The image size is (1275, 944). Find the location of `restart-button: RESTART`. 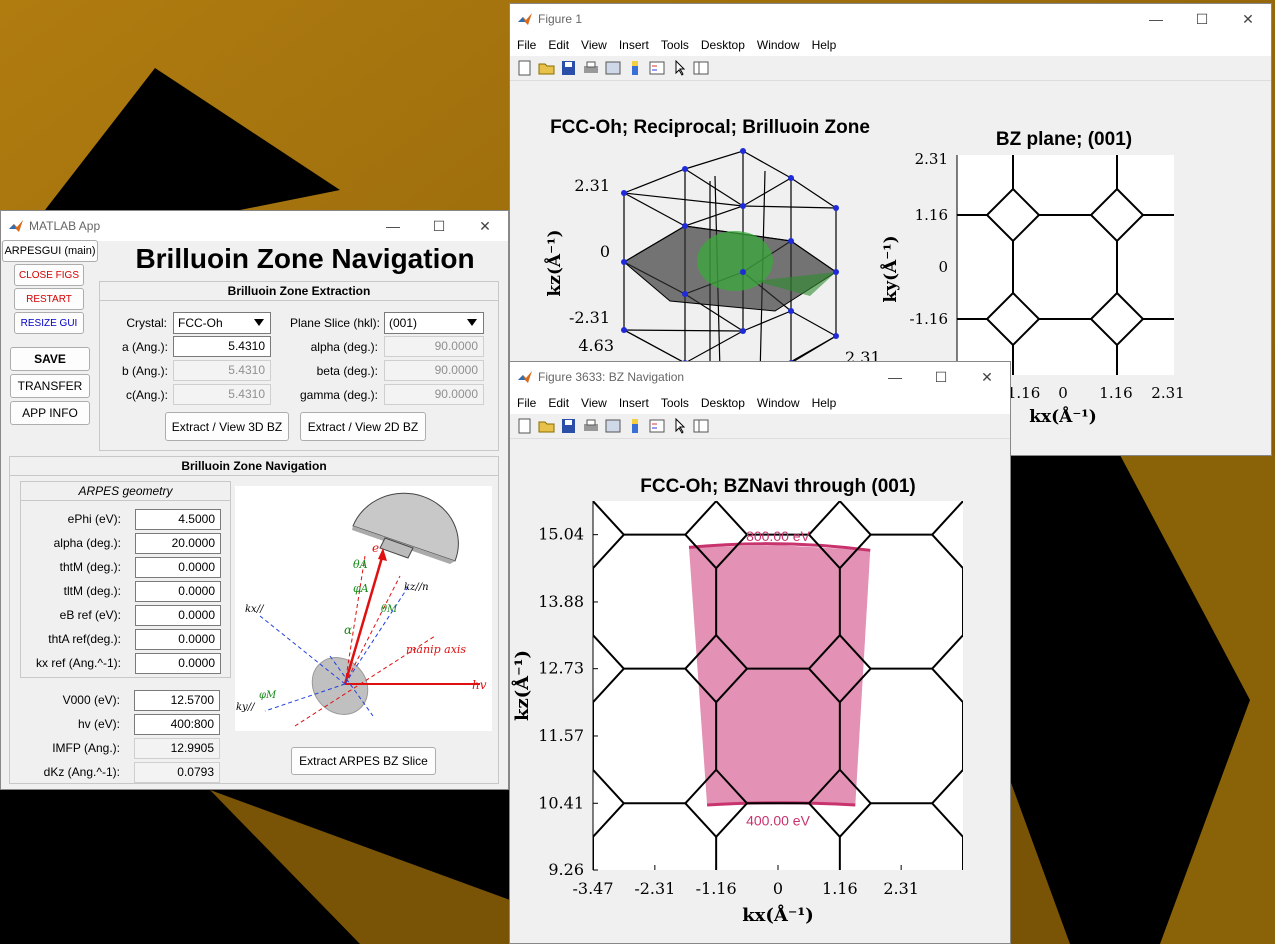

restart-button: RESTART is located at coordinates (49, 299).